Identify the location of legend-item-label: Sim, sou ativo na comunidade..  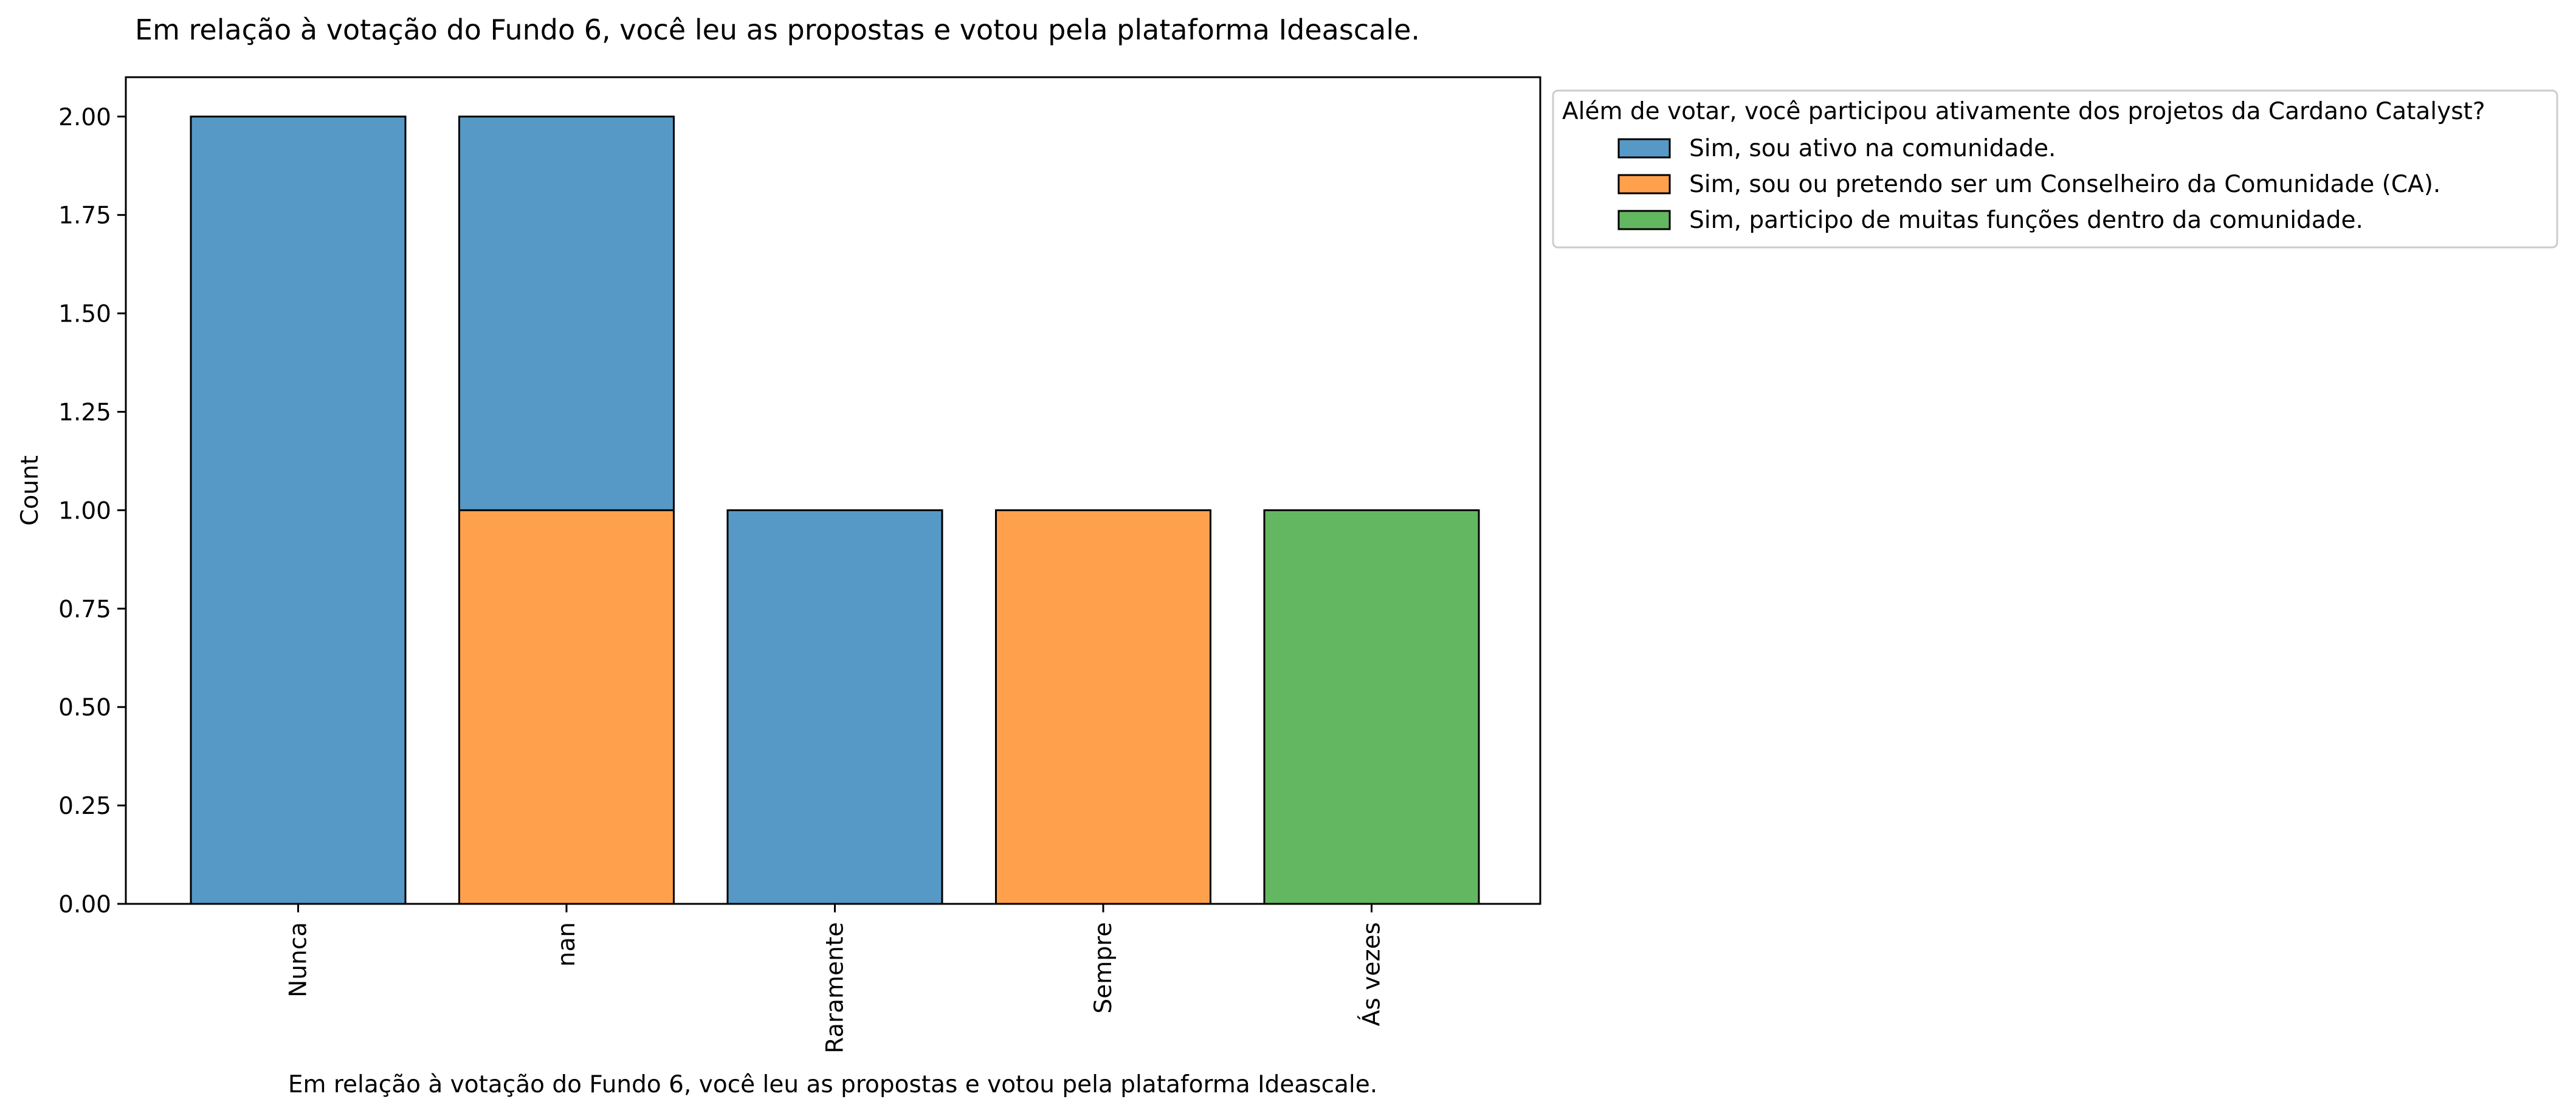
(1872, 148).